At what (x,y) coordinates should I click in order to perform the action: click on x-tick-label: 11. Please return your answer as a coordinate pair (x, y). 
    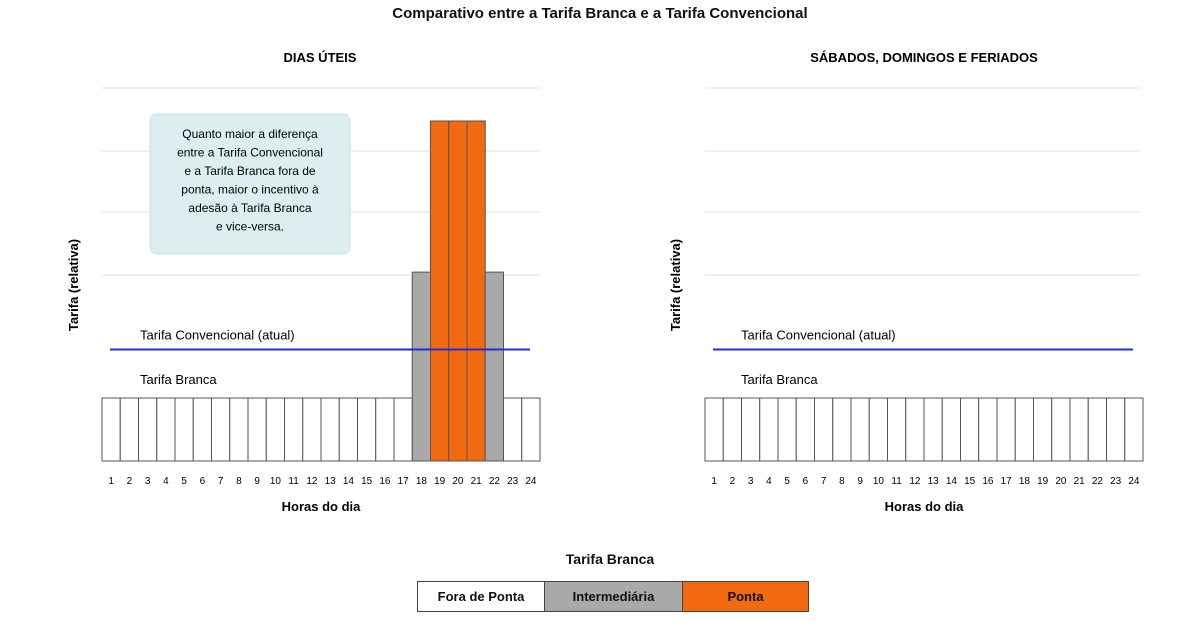
    Looking at the image, I should click on (896, 481).